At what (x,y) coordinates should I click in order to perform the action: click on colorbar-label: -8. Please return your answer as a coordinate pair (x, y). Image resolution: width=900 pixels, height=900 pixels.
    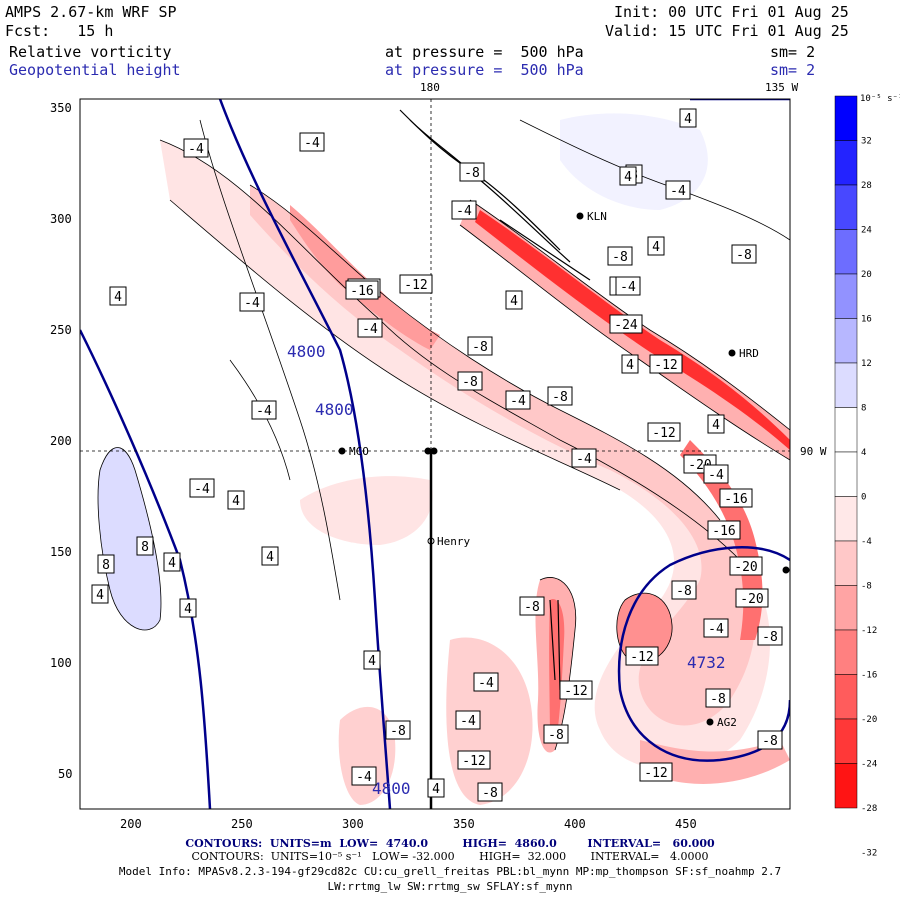
    Looking at the image, I should click on (866, 587).